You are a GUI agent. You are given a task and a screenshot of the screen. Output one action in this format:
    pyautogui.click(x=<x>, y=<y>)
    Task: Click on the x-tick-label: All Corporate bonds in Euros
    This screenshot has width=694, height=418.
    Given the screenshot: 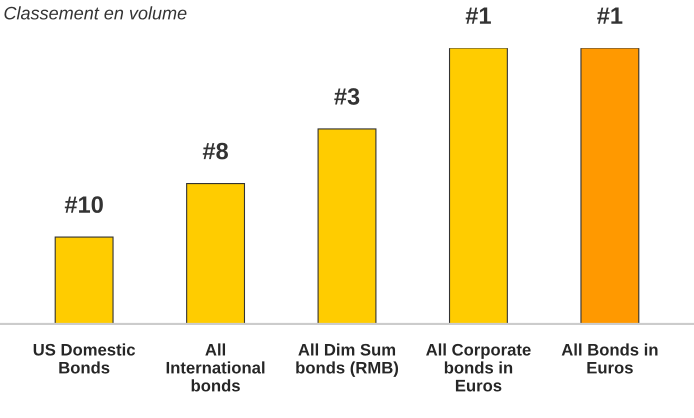 What is the action you would take?
    pyautogui.click(x=478, y=367)
    